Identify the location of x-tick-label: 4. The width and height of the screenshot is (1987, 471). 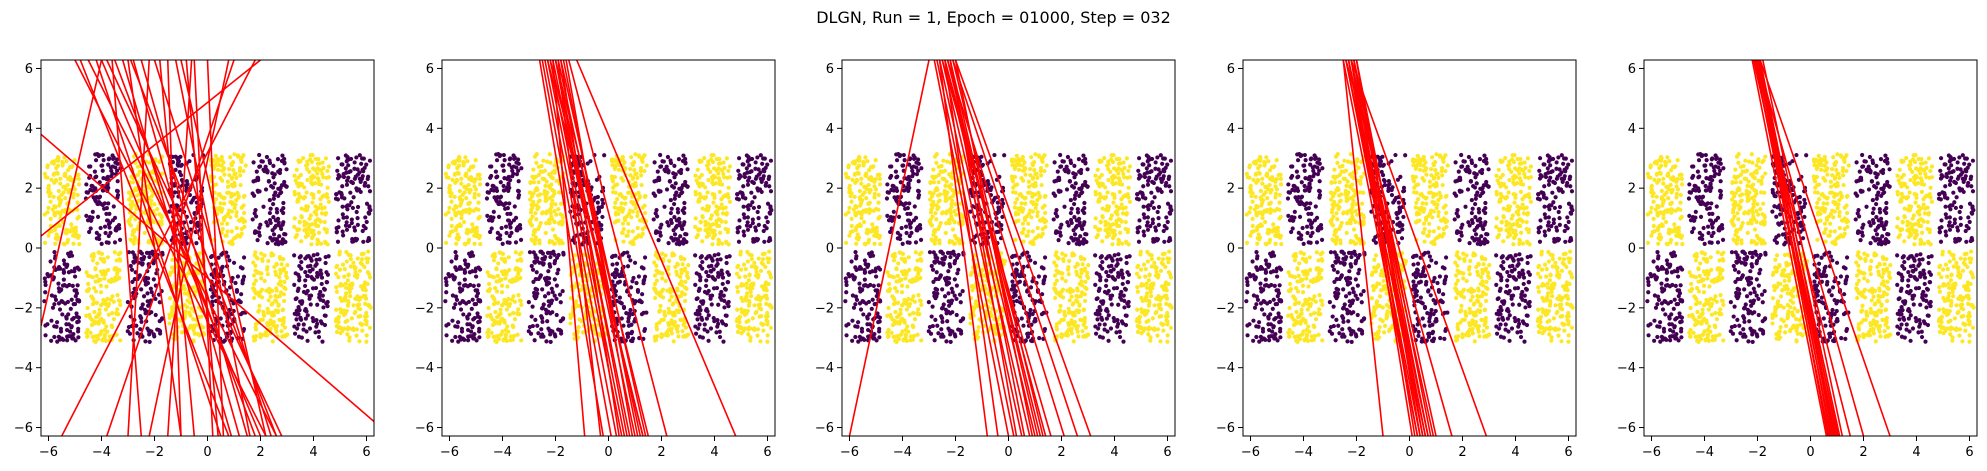
(313, 452).